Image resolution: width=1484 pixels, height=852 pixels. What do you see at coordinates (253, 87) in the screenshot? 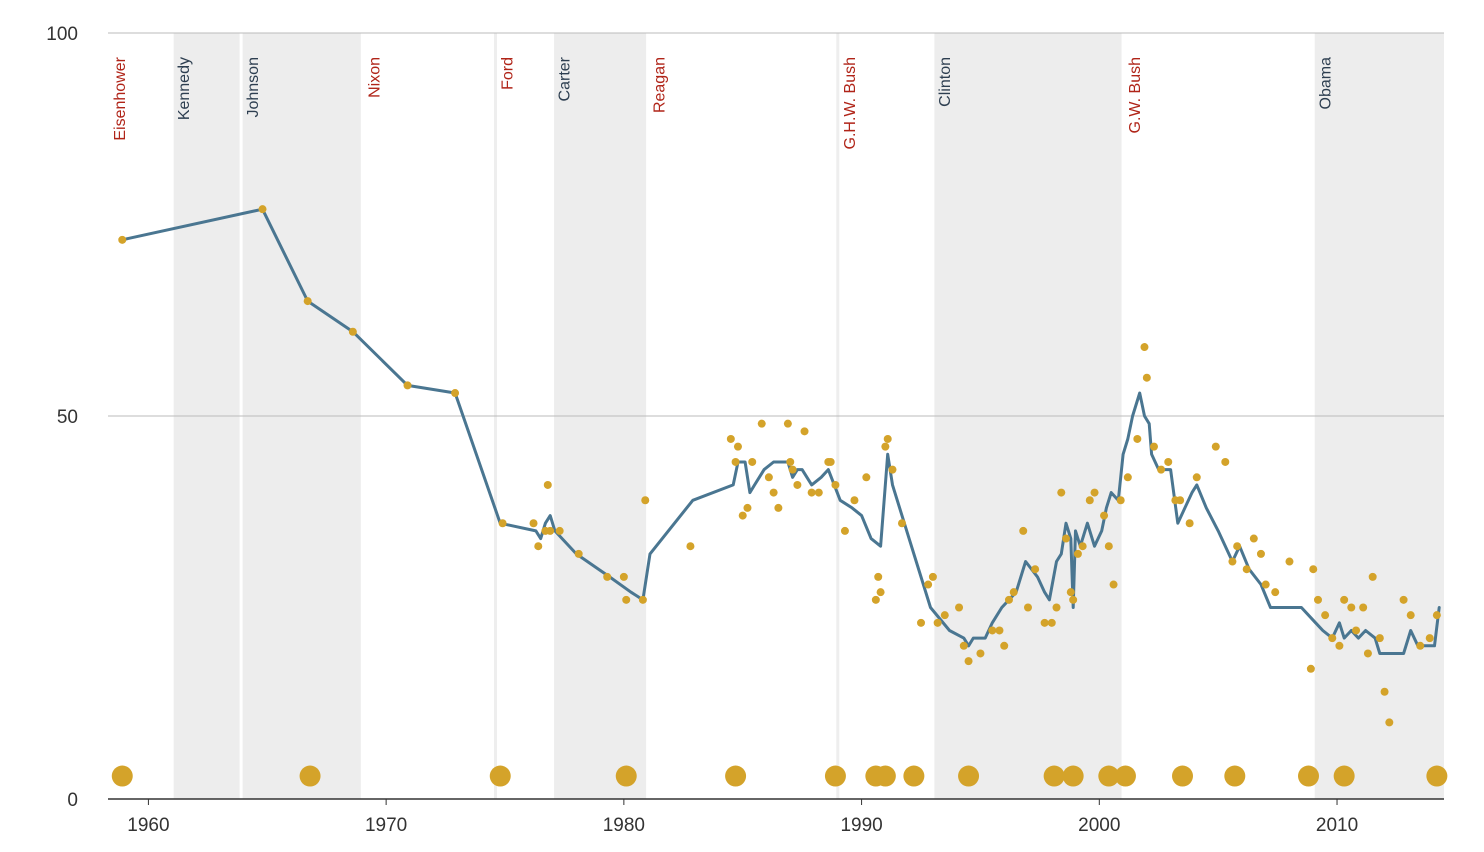
I see `president-label: Johnson` at bounding box center [253, 87].